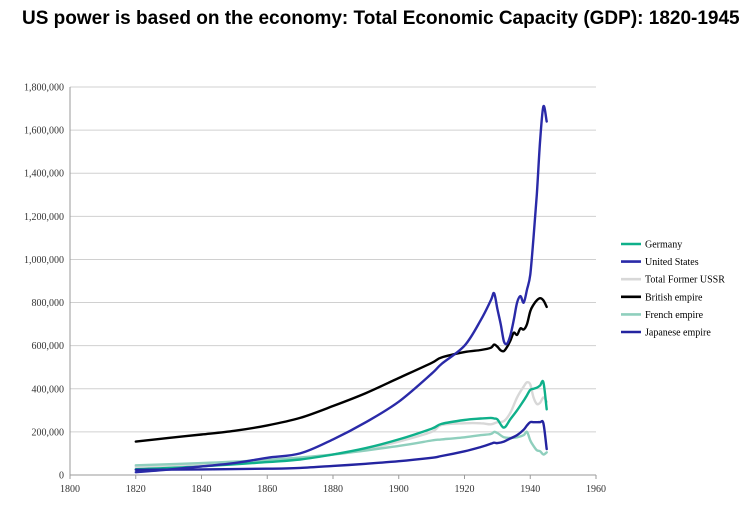 The width and height of the screenshot is (755, 520). Describe the element at coordinates (44, 174) in the screenshot. I see `y-tick-label: 1,400,000` at that location.